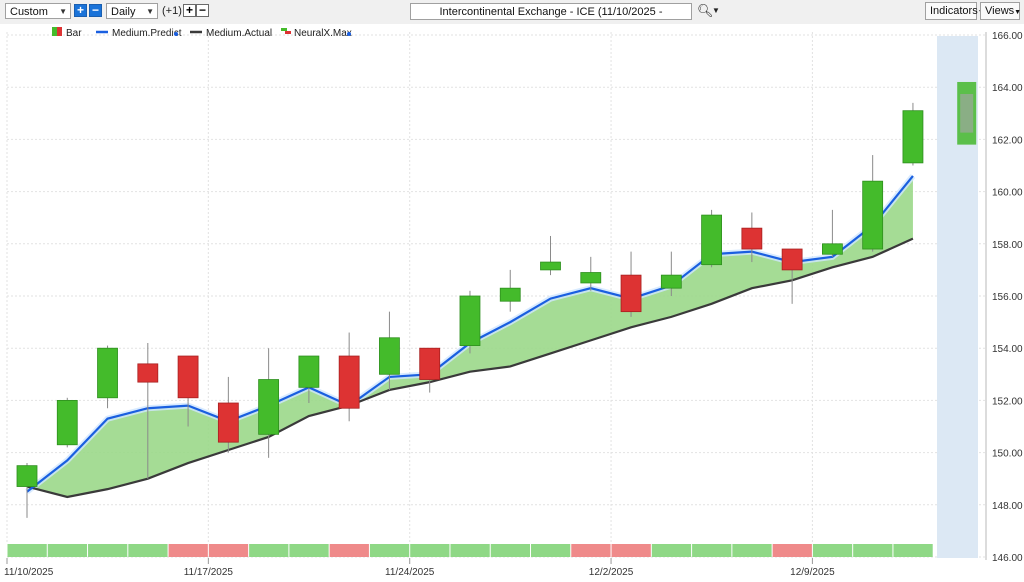  What do you see at coordinates (54, 31) in the screenshot?
I see `bar-icon` at bounding box center [54, 31].